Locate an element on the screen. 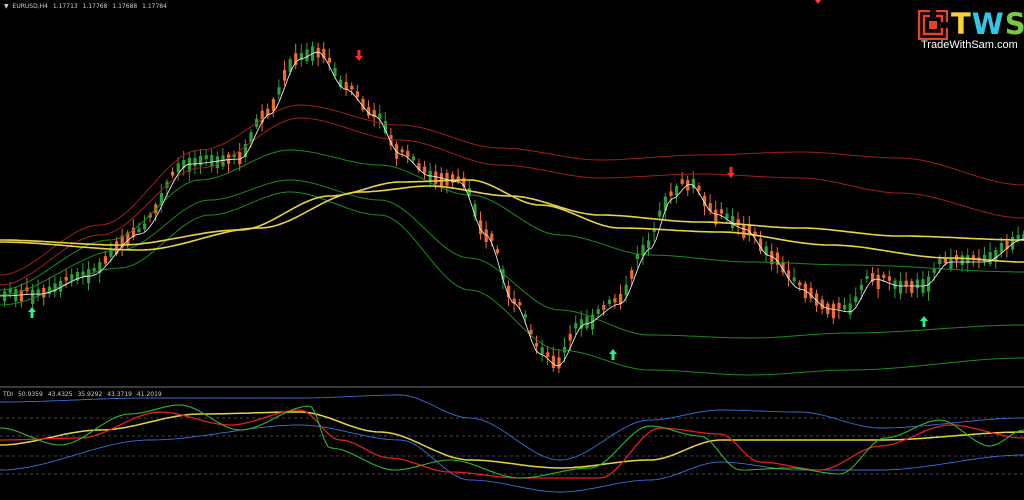  down-arrow-icon is located at coordinates (731, 172).